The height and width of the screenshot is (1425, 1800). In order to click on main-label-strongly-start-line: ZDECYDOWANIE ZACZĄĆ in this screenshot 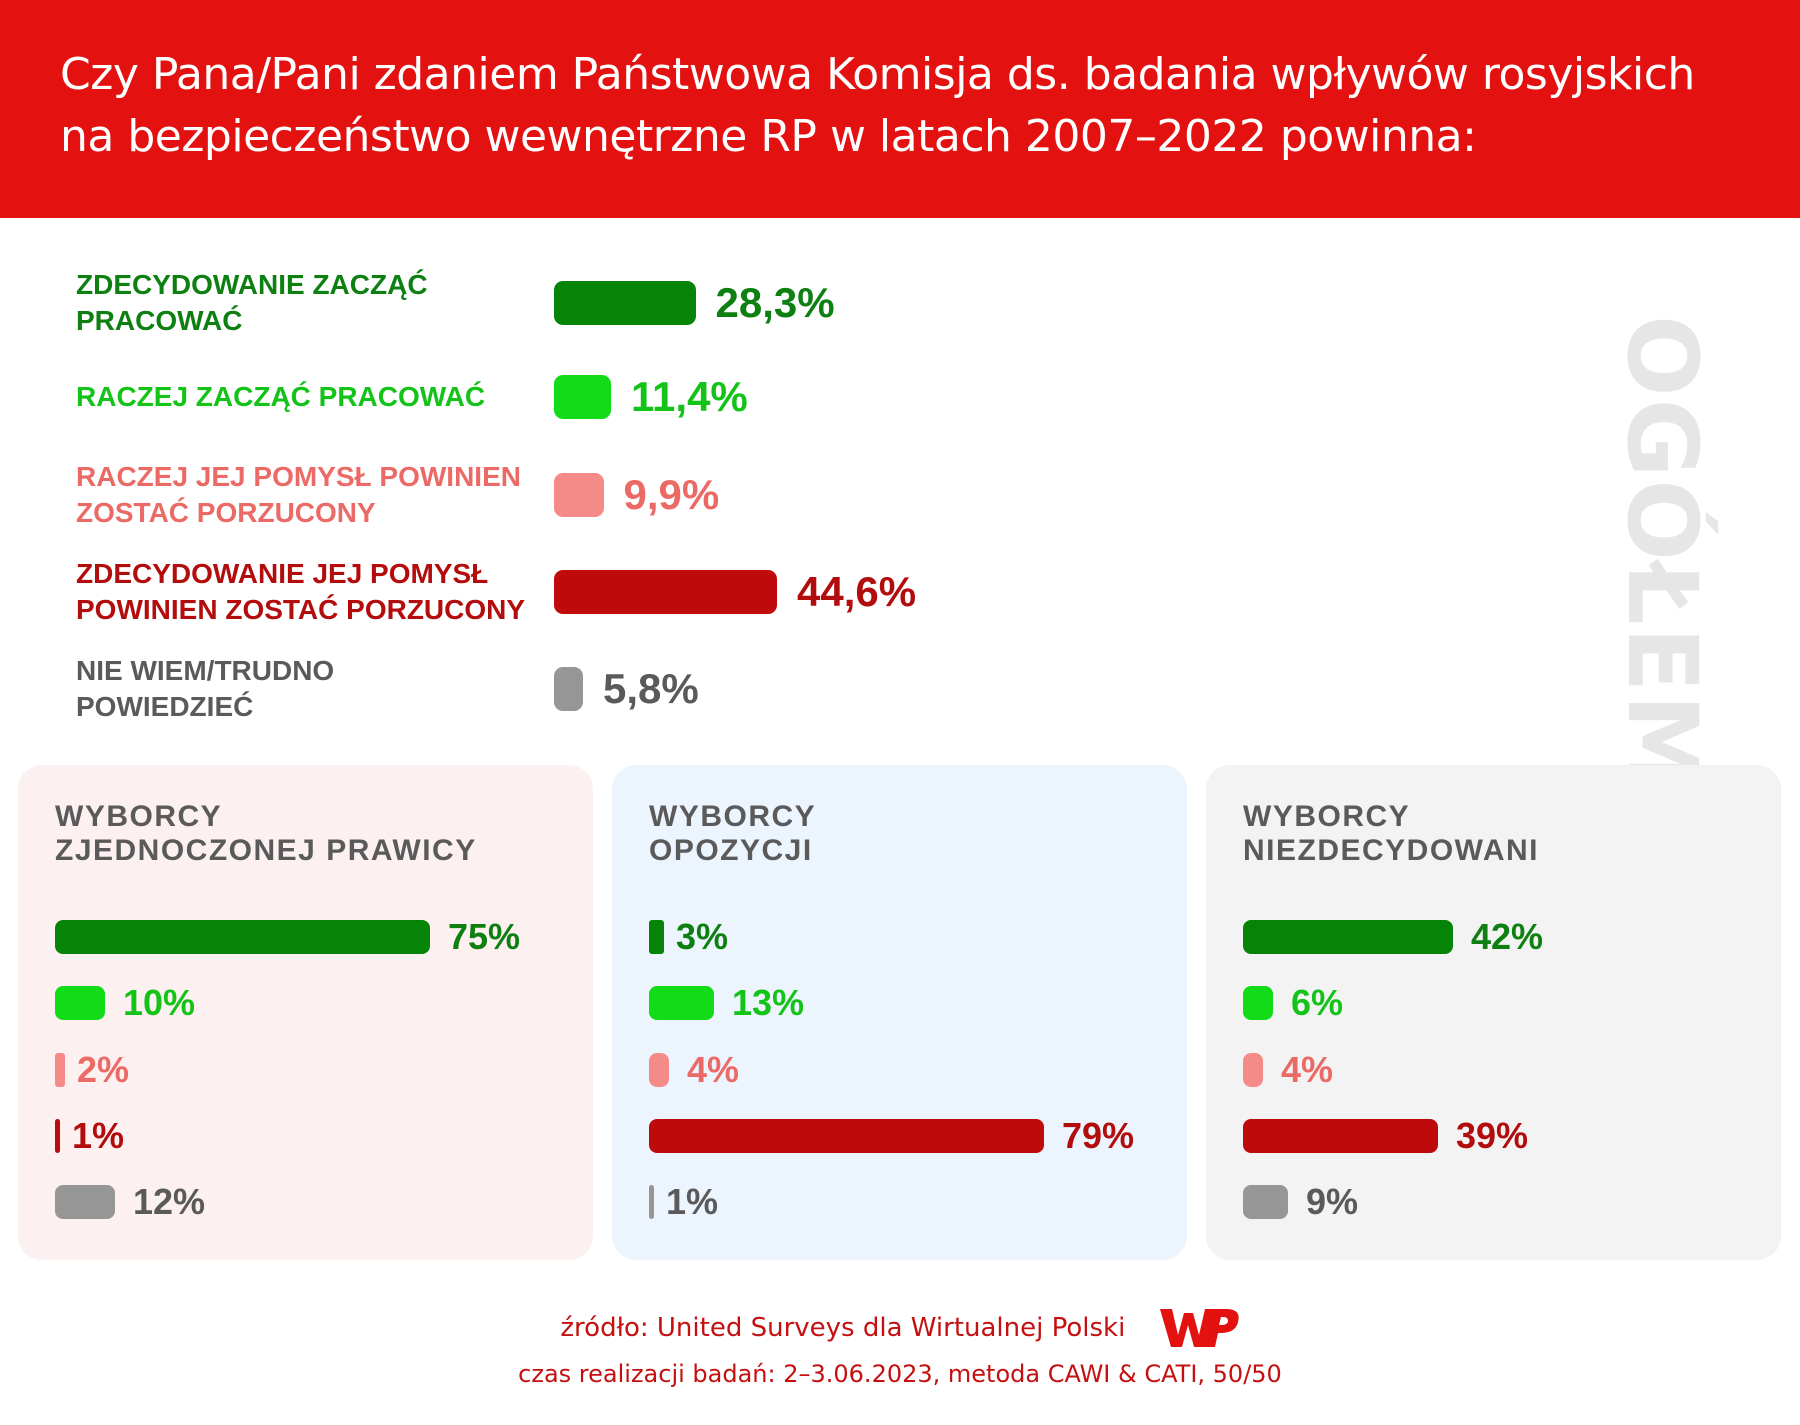, I will do `click(252, 284)`.